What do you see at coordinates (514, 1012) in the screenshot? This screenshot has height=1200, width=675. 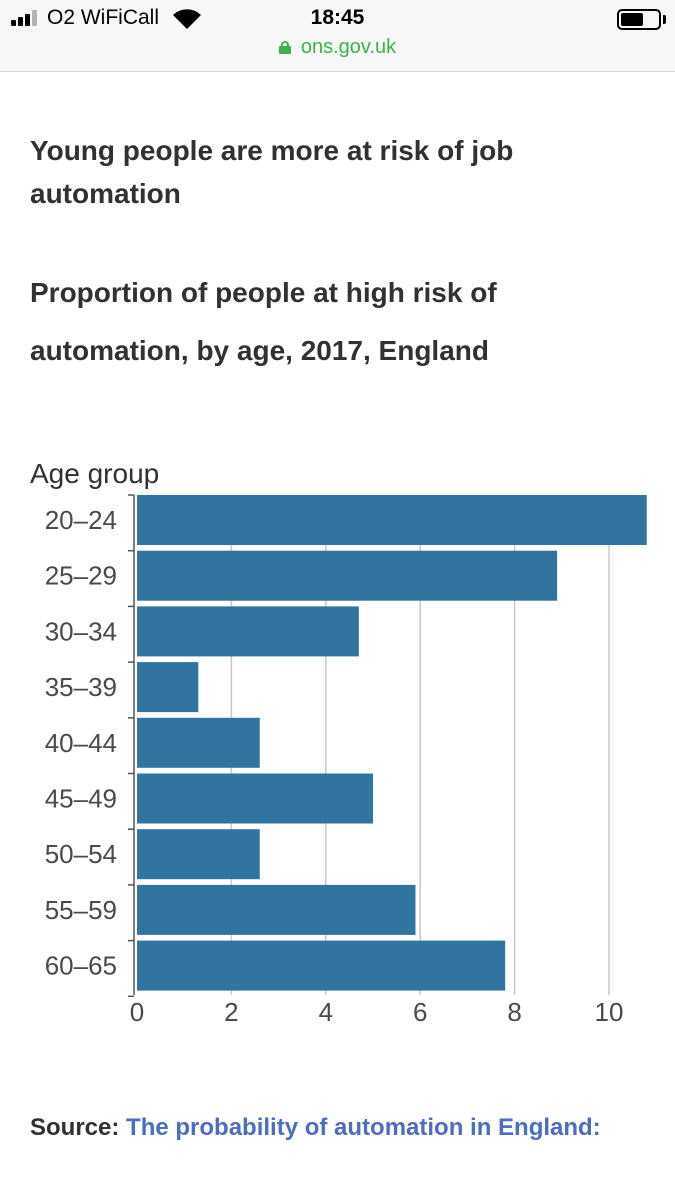 I see `x-tick-label: 8` at bounding box center [514, 1012].